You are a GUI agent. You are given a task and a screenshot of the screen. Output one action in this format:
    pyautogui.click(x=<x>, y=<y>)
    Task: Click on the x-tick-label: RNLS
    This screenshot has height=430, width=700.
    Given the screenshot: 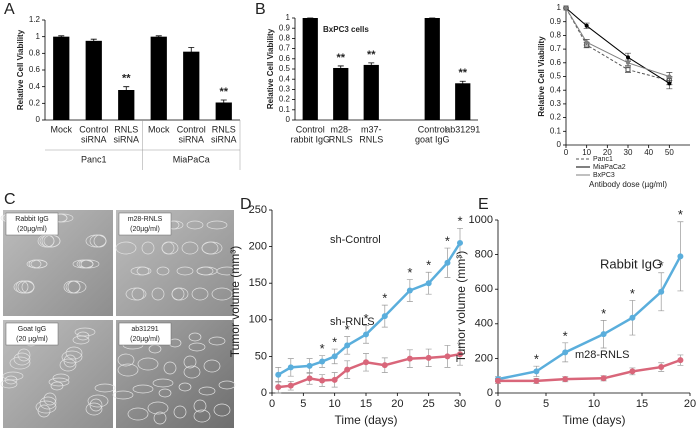 What is the action you would take?
    pyautogui.click(x=224, y=129)
    